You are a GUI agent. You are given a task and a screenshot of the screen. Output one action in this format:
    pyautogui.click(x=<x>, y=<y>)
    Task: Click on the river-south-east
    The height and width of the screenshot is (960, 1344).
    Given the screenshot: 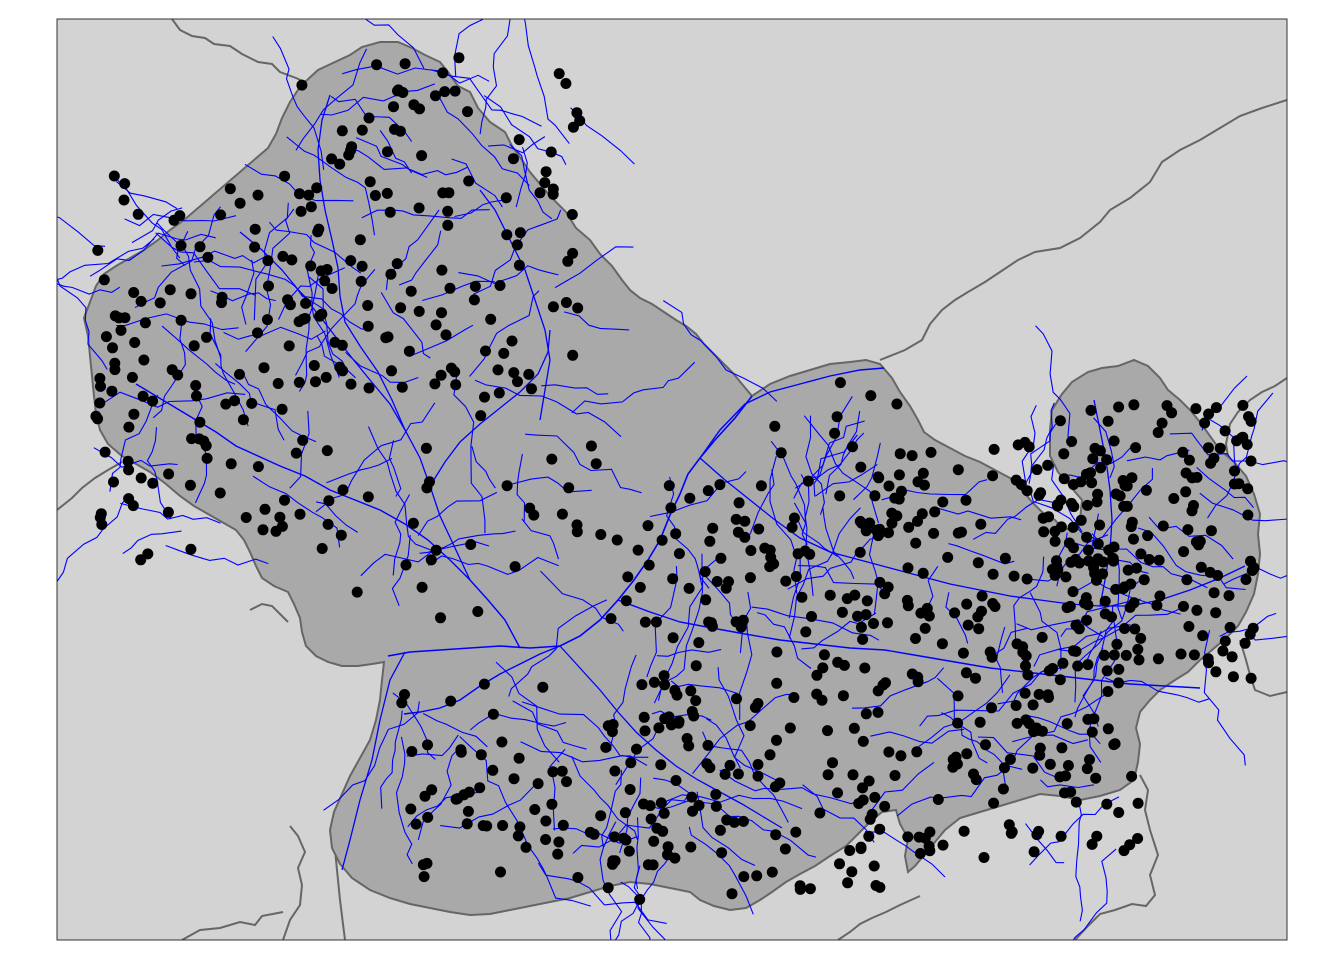 What is the action you would take?
    pyautogui.click(x=671, y=737)
    